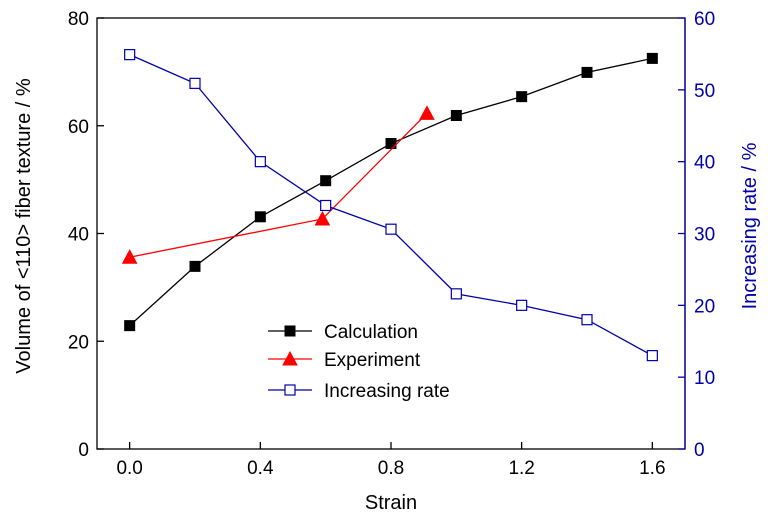  I want to click on x-axis: 0.0 0.4 0.8 1.2 1.6, so click(391, 460).